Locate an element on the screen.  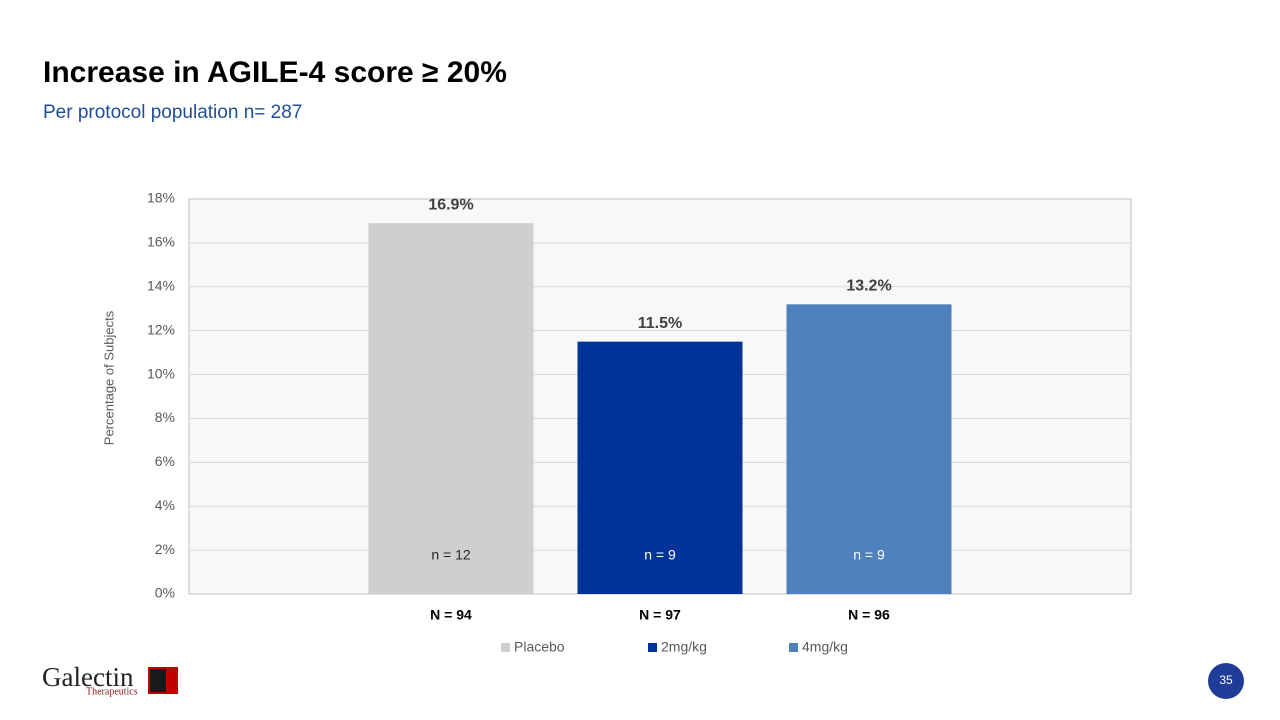
y-tick-label: 10% is located at coordinates (161, 373).